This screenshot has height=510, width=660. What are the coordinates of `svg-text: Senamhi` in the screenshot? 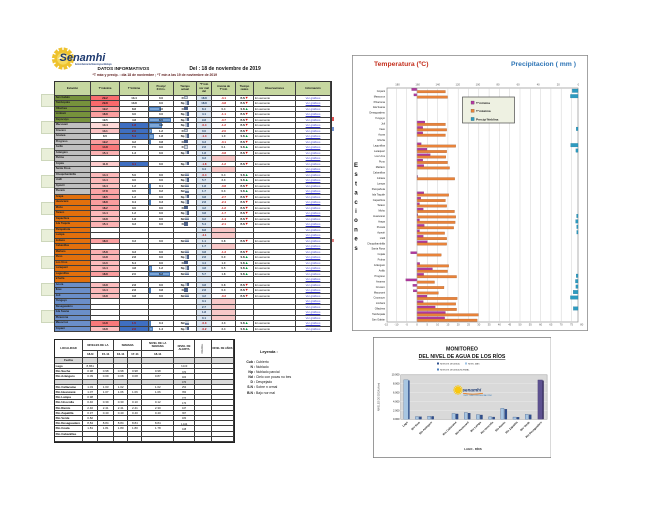 It's located at (83, 58).